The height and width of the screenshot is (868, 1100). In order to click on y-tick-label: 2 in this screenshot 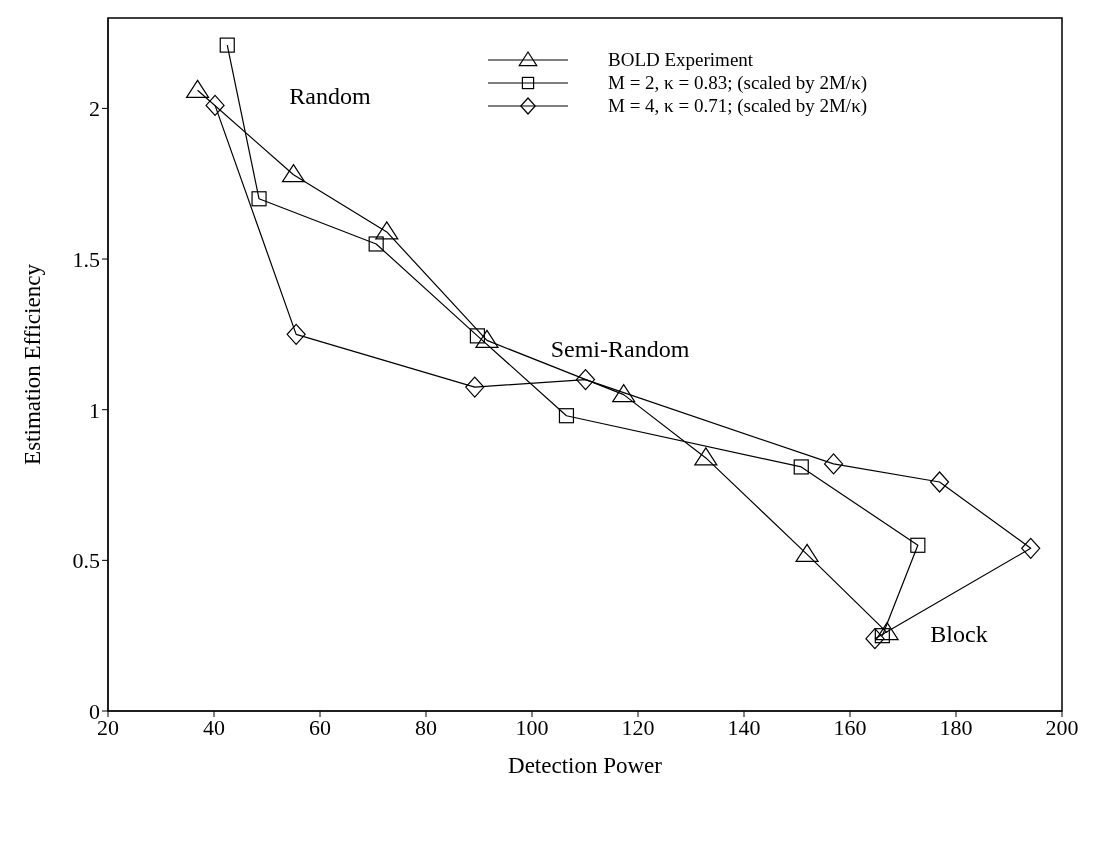, I will do `click(94, 109)`.